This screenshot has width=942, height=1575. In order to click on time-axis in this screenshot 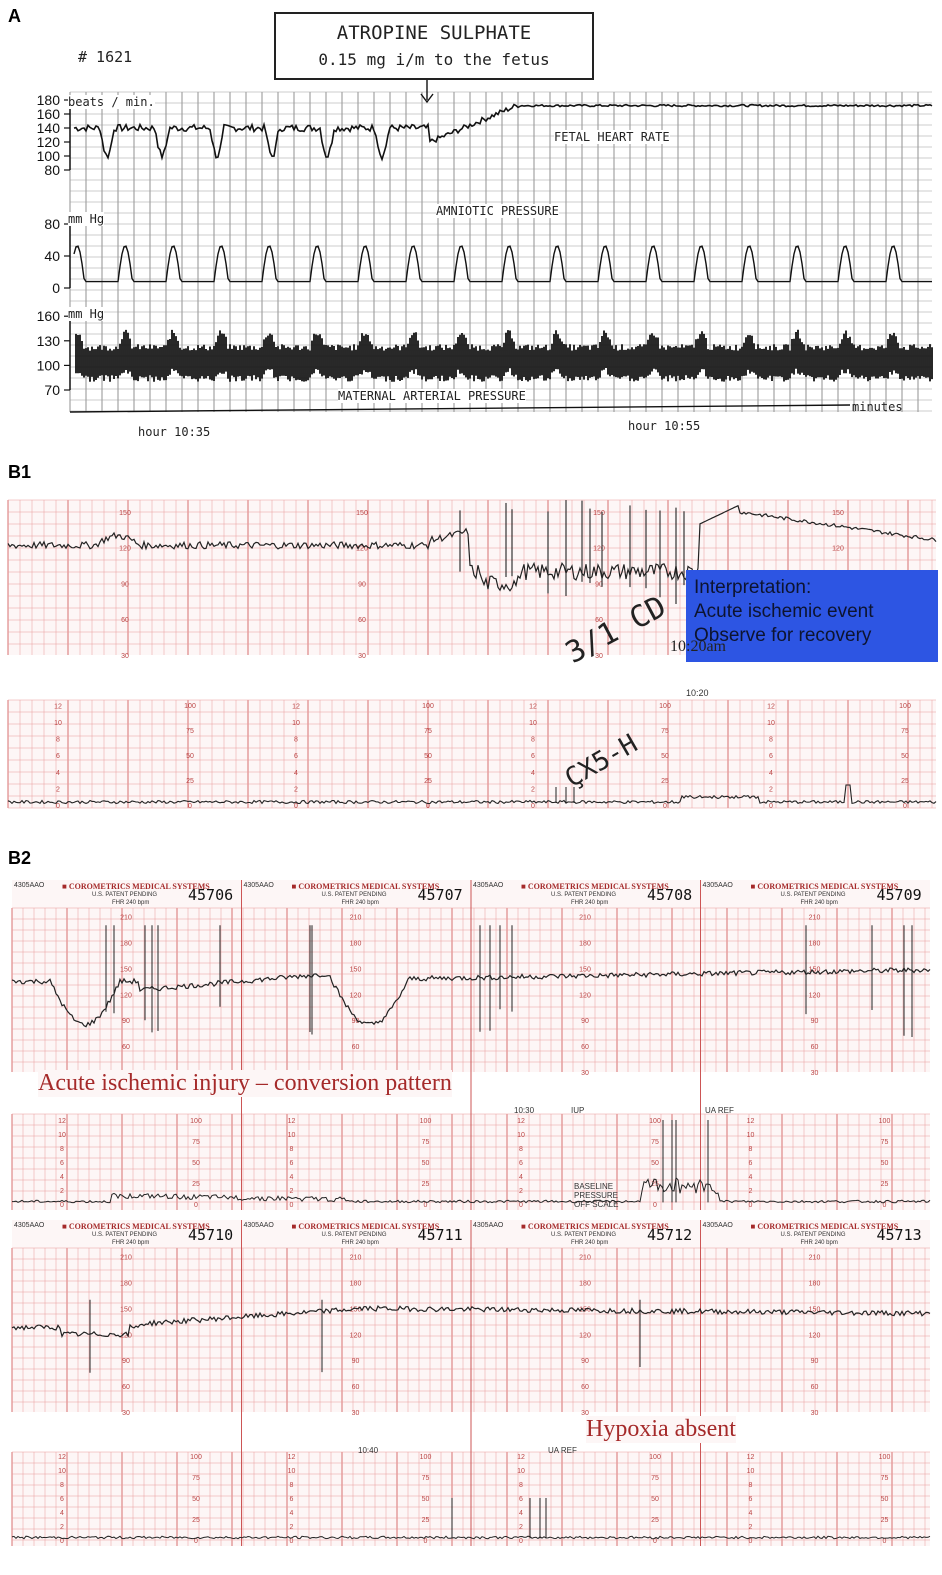, I will do `click(460, 408)`.